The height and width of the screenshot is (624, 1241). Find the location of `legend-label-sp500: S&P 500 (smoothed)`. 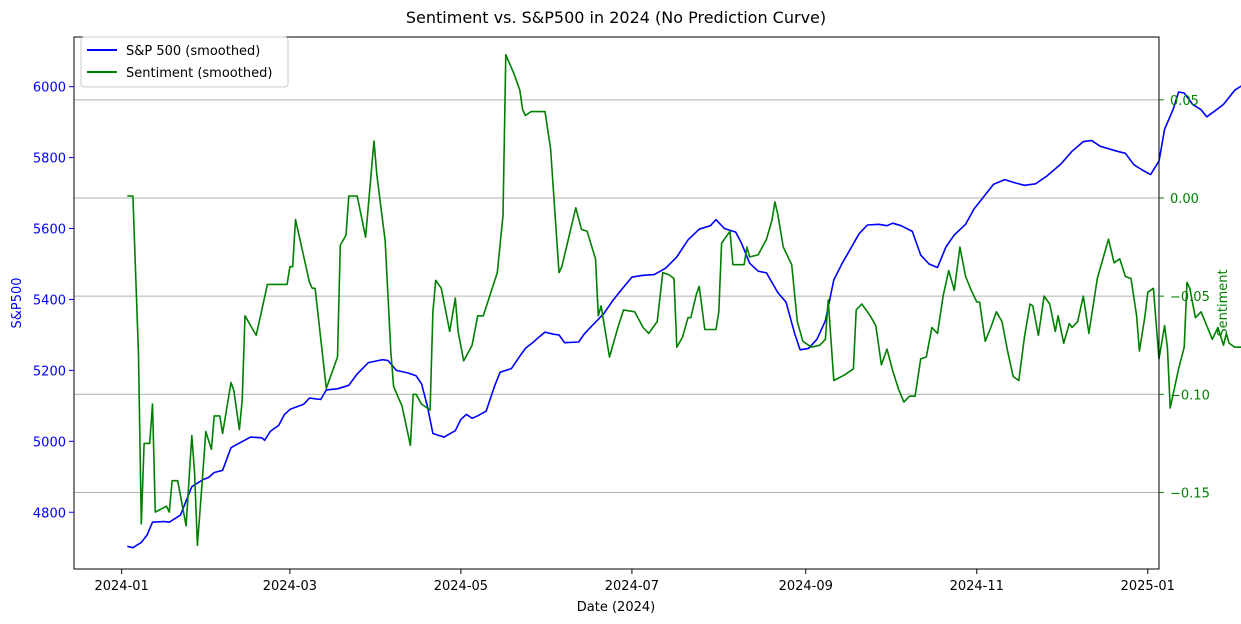

legend-label-sp500: S&P 500 (smoothed) is located at coordinates (193, 51).